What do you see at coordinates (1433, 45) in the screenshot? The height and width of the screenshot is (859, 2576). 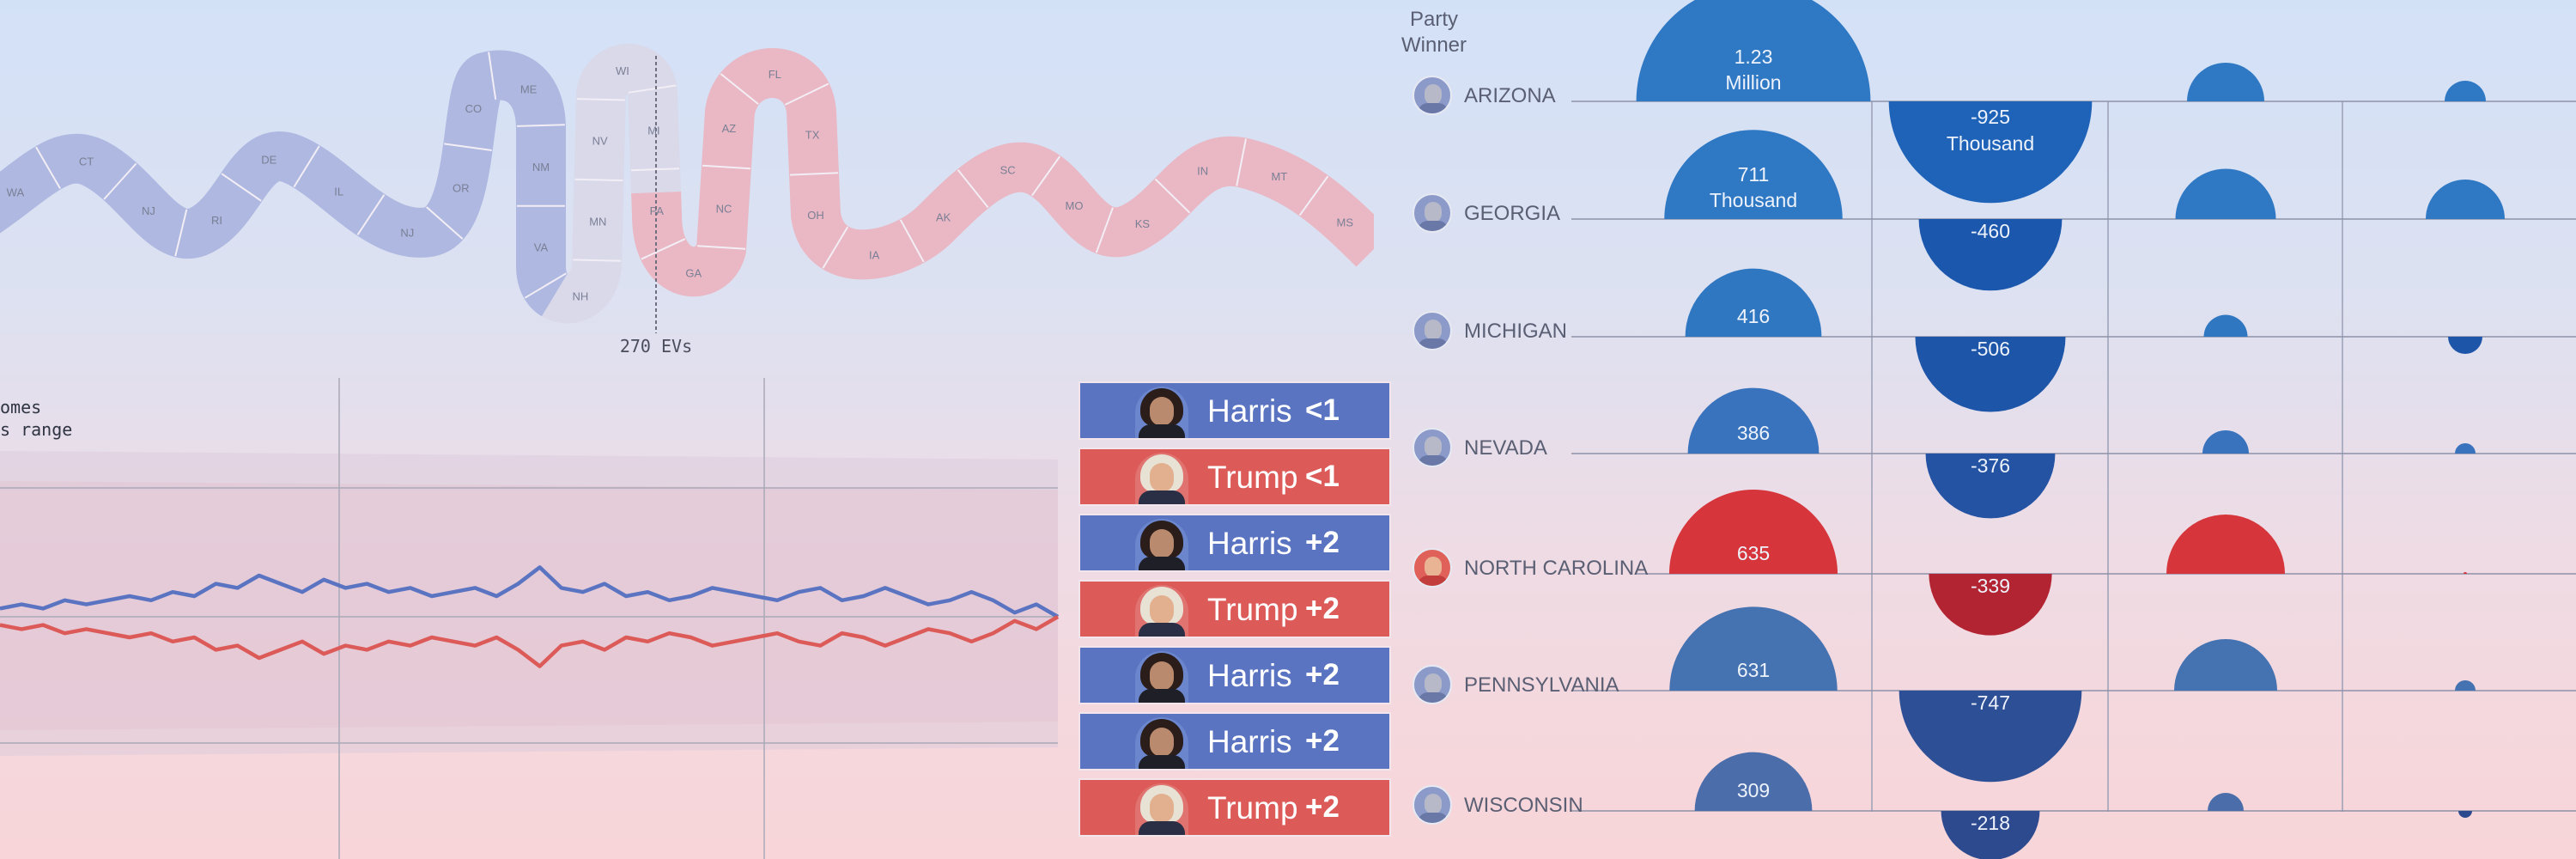 I see `header-winner: Winner` at bounding box center [1433, 45].